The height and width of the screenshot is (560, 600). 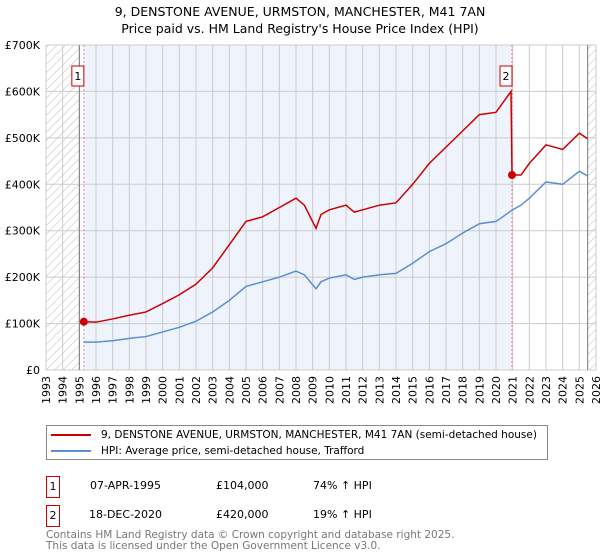 What do you see at coordinates (71, 451) in the screenshot?
I see `legend-swatch-blue` at bounding box center [71, 451].